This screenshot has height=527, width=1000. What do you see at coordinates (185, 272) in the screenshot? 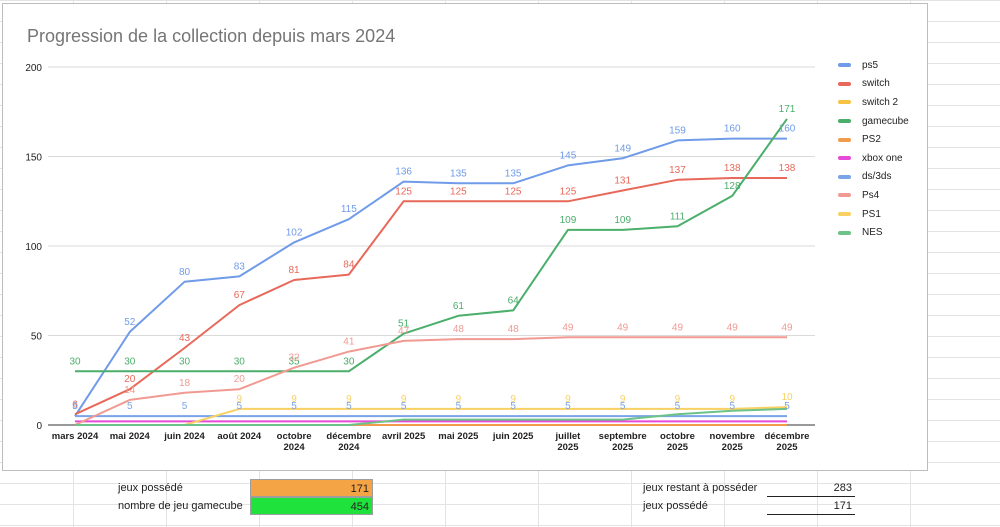
I see `data-label: 80` at bounding box center [185, 272].